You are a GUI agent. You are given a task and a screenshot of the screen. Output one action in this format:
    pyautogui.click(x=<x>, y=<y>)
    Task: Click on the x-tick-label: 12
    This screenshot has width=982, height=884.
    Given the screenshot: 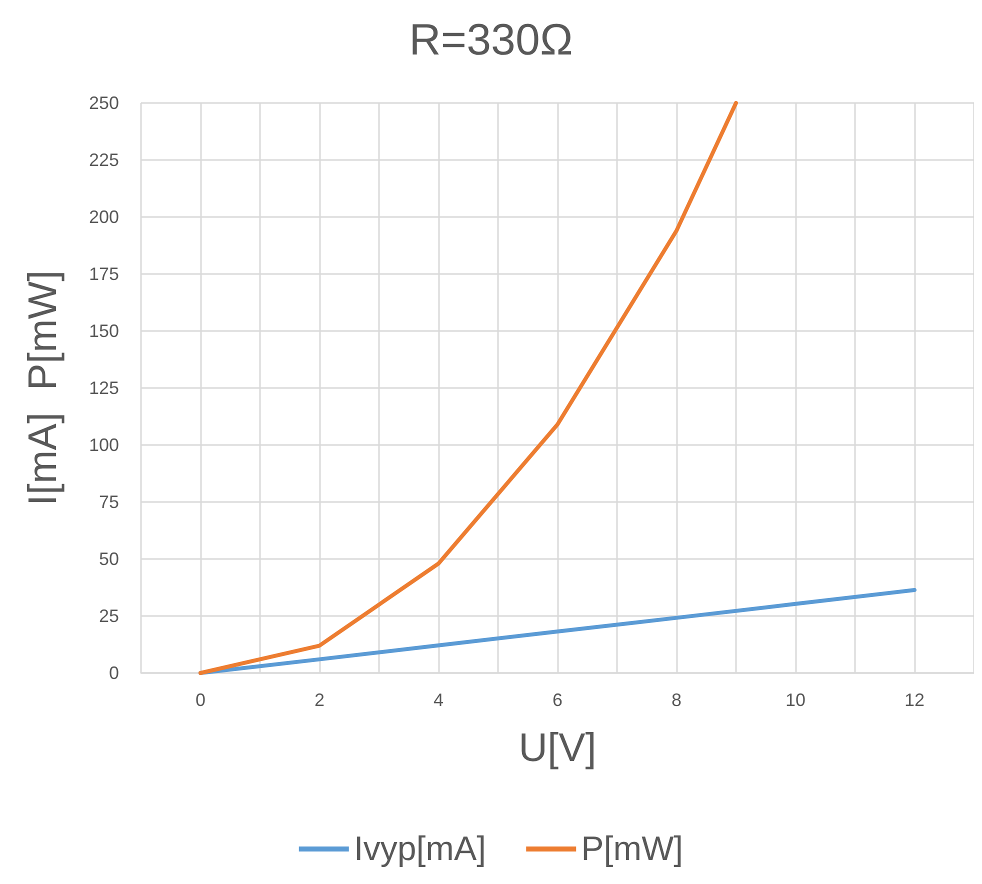 What is the action you would take?
    pyautogui.click(x=914, y=700)
    